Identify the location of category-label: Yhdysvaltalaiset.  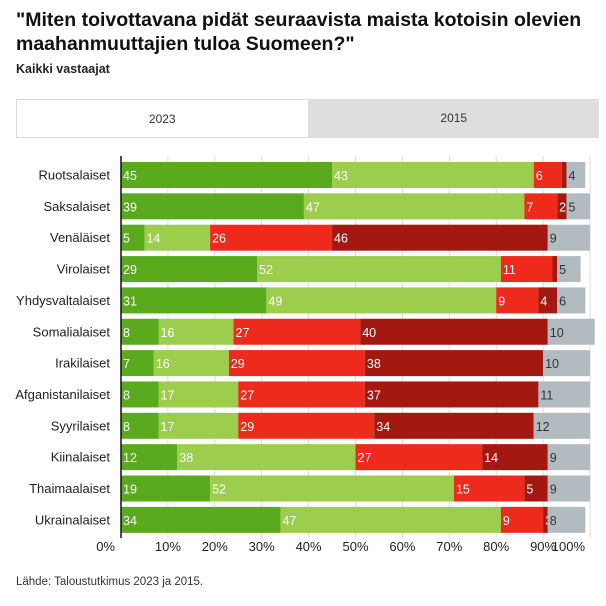
(63, 300).